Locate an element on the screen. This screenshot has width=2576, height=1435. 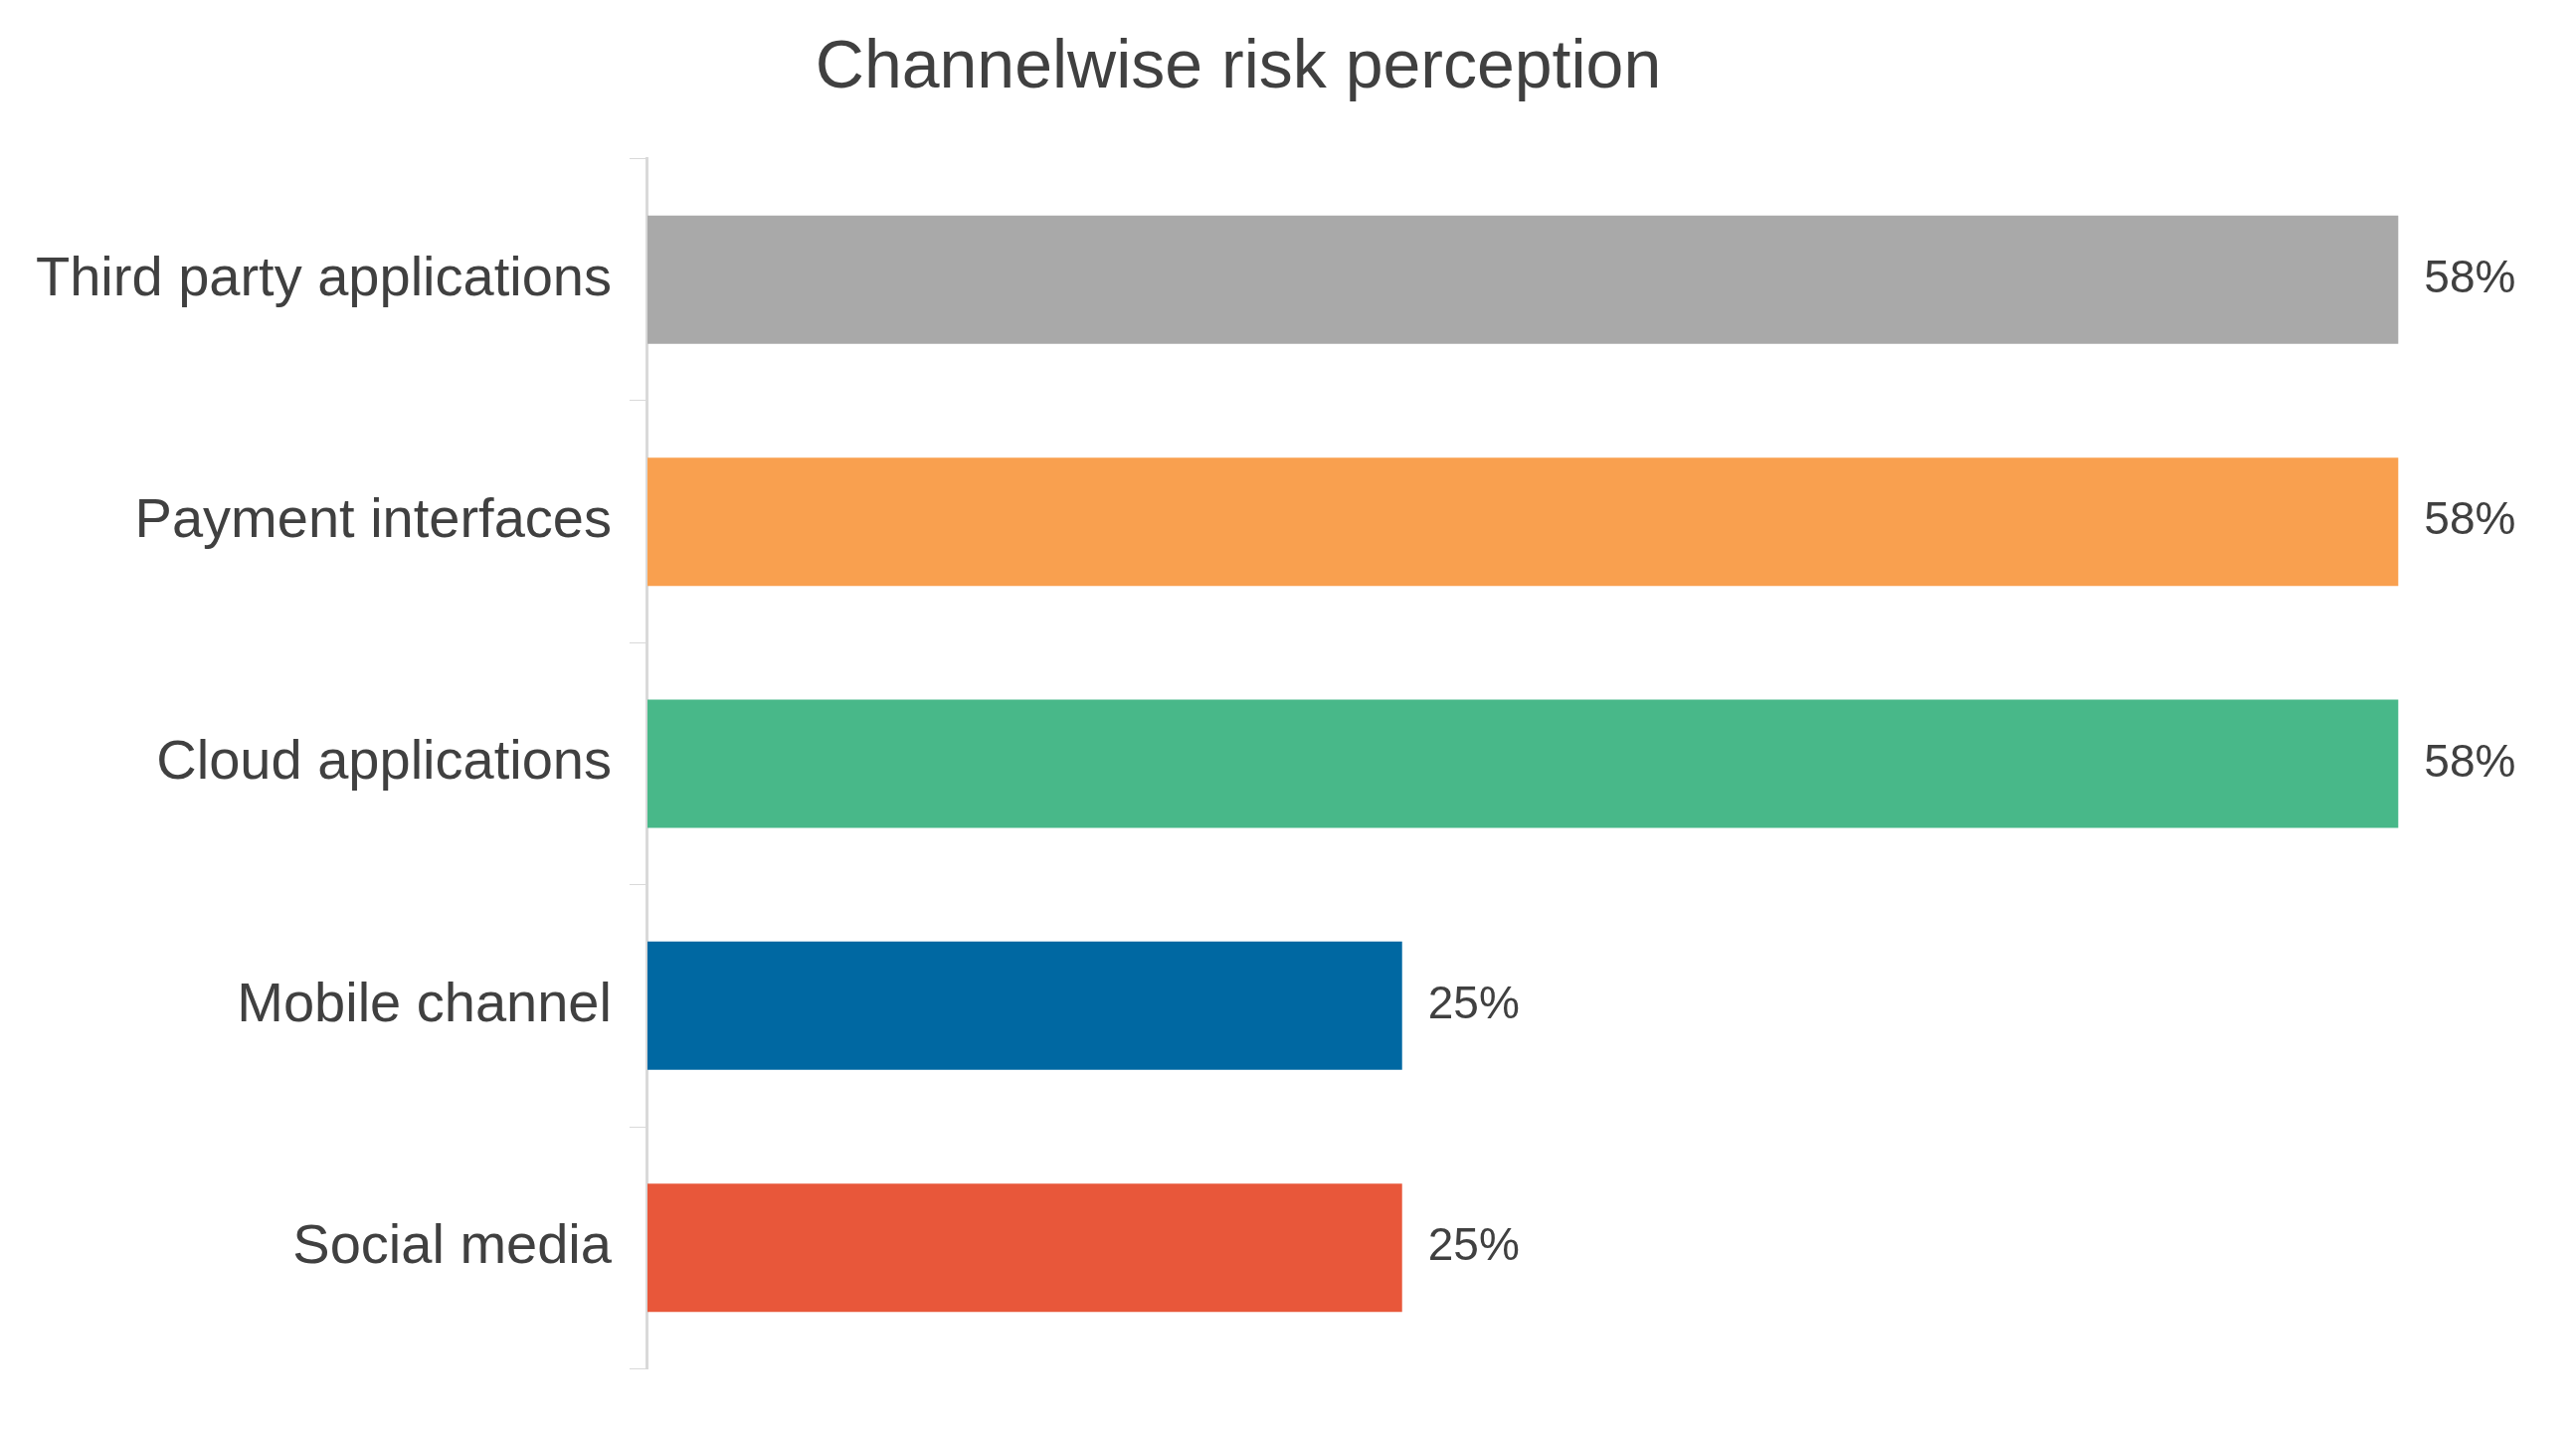
y-tick-label: Third party applications is located at coordinates (324, 275).